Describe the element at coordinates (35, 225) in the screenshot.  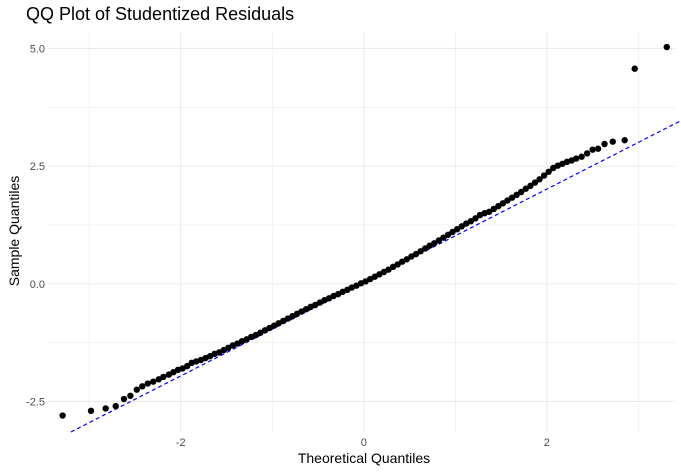
I see `y-axis-ticks: -2.5 0.0 2.5 5.0` at that location.